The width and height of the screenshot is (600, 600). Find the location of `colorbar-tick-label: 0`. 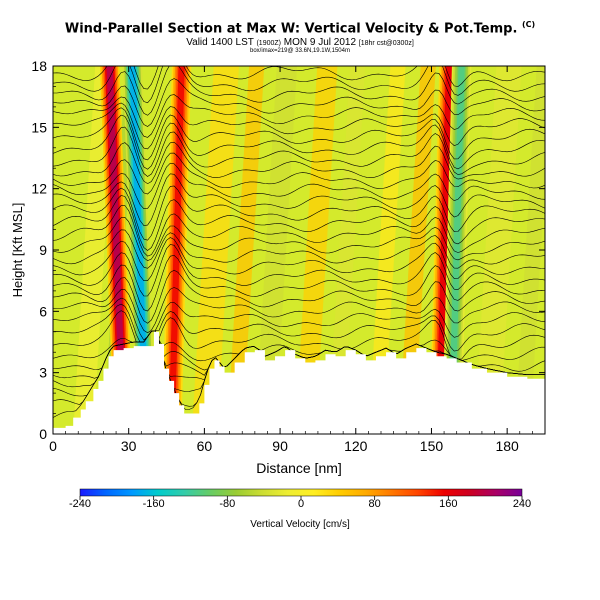

colorbar-tick-label: 0 is located at coordinates (301, 504).